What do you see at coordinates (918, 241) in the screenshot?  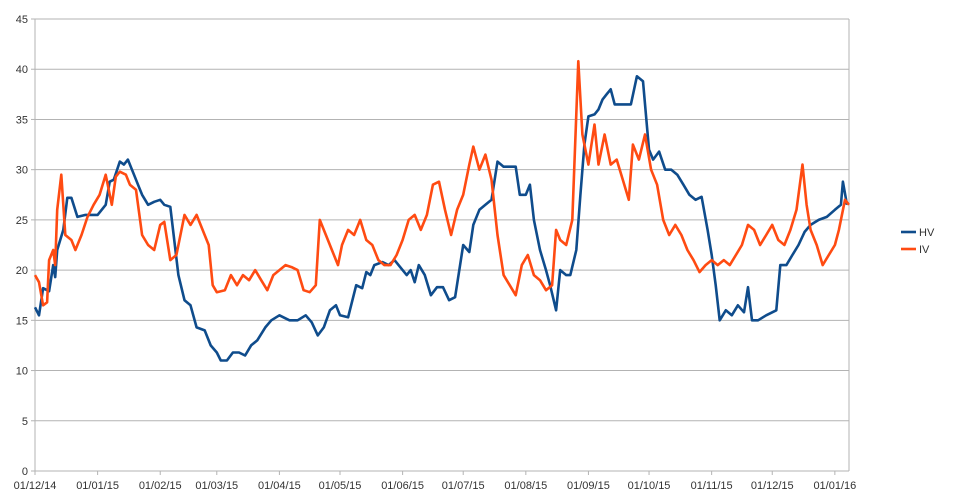 I see `legend: HV IV` at bounding box center [918, 241].